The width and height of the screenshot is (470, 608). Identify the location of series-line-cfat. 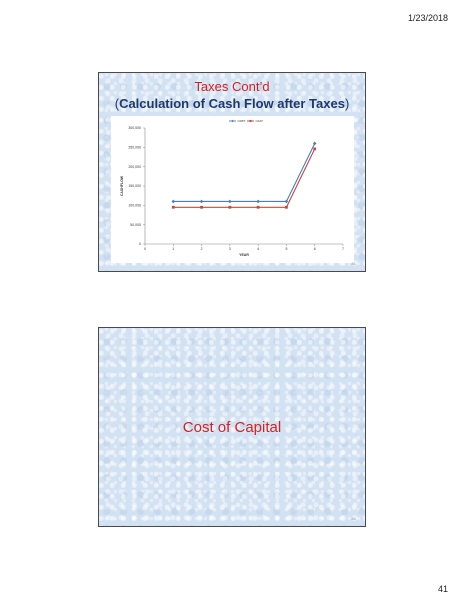
(244, 178).